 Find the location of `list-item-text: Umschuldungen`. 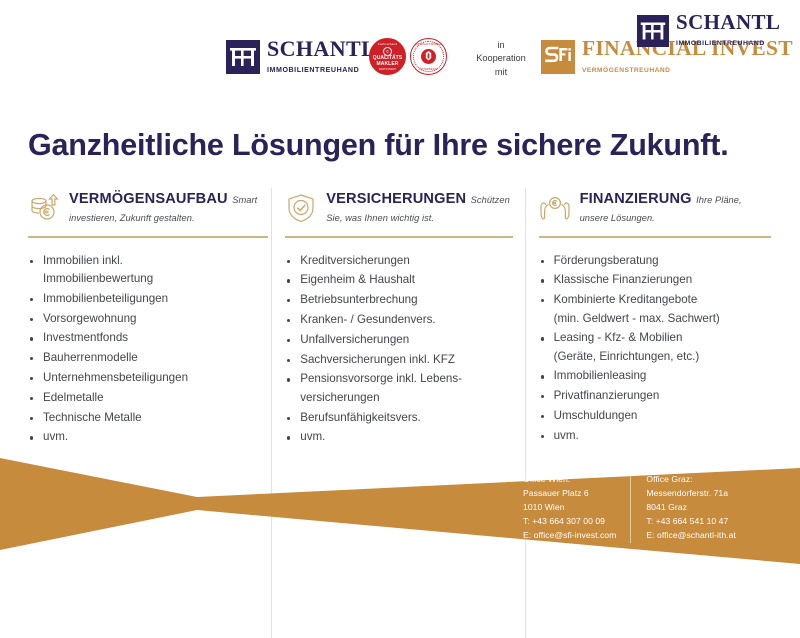

list-item-text: Umschuldungen is located at coordinates (595, 416).